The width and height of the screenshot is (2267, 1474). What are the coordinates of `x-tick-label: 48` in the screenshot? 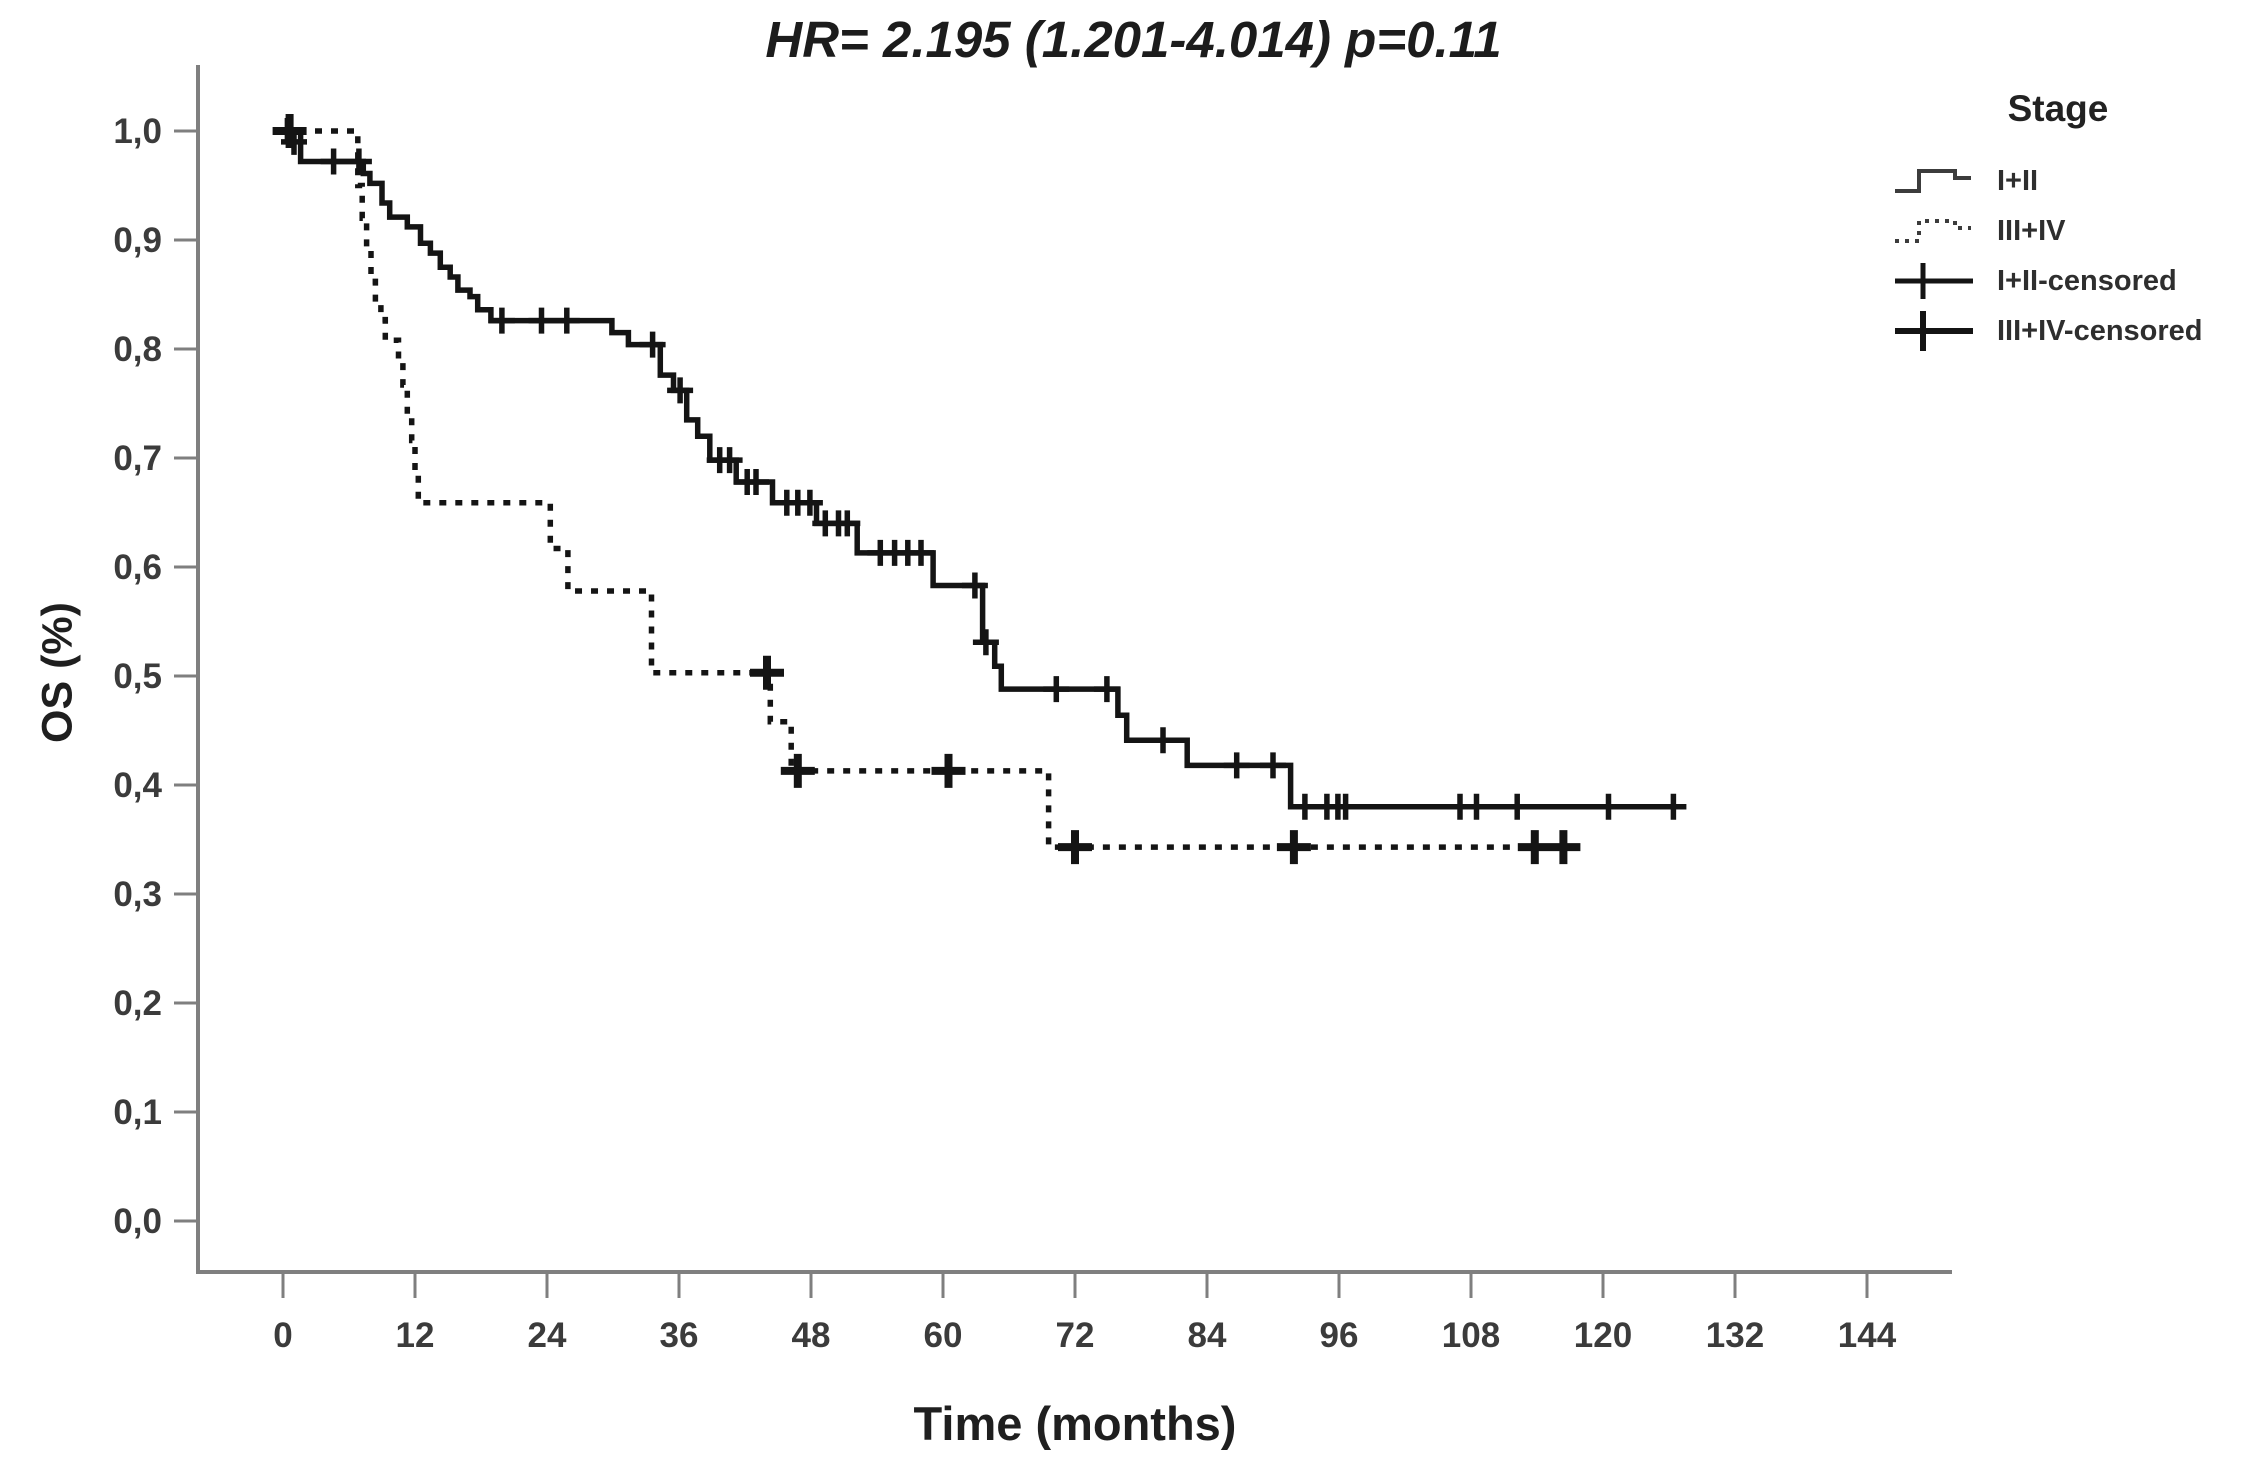 It's located at (811, 1335).